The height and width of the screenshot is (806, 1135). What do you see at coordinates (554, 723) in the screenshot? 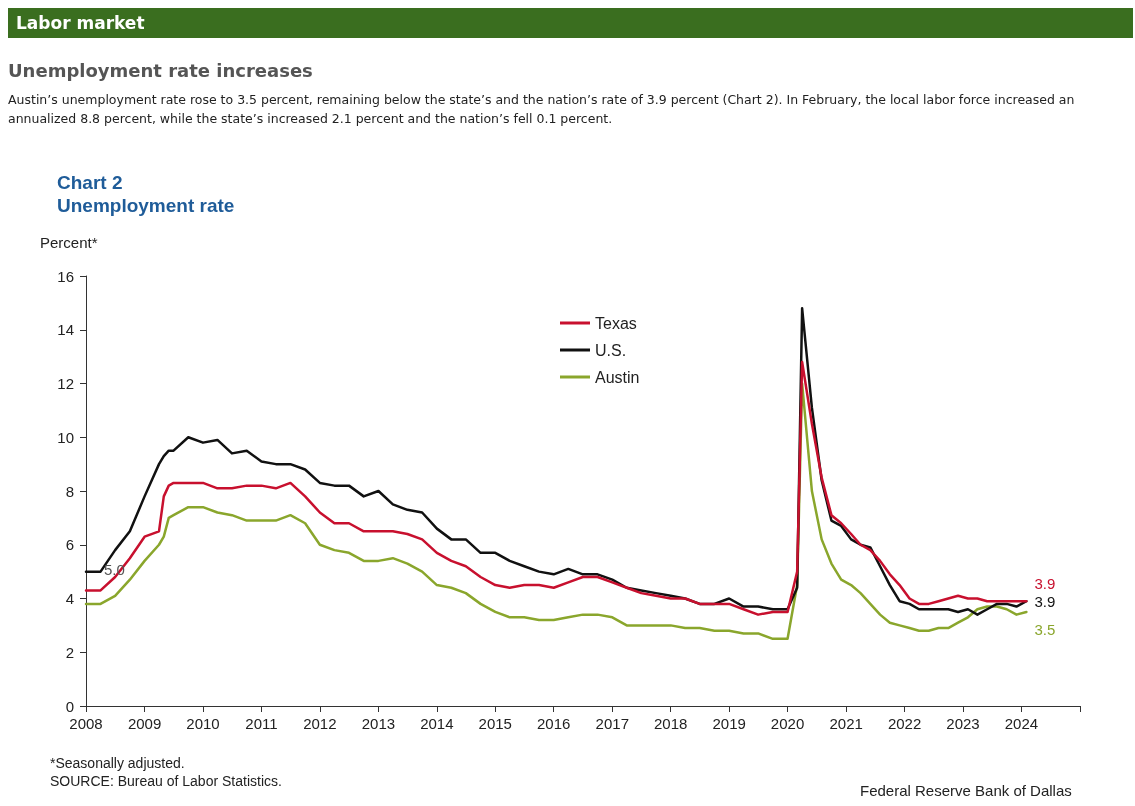
I see `x-tick-label: 2016` at bounding box center [554, 723].